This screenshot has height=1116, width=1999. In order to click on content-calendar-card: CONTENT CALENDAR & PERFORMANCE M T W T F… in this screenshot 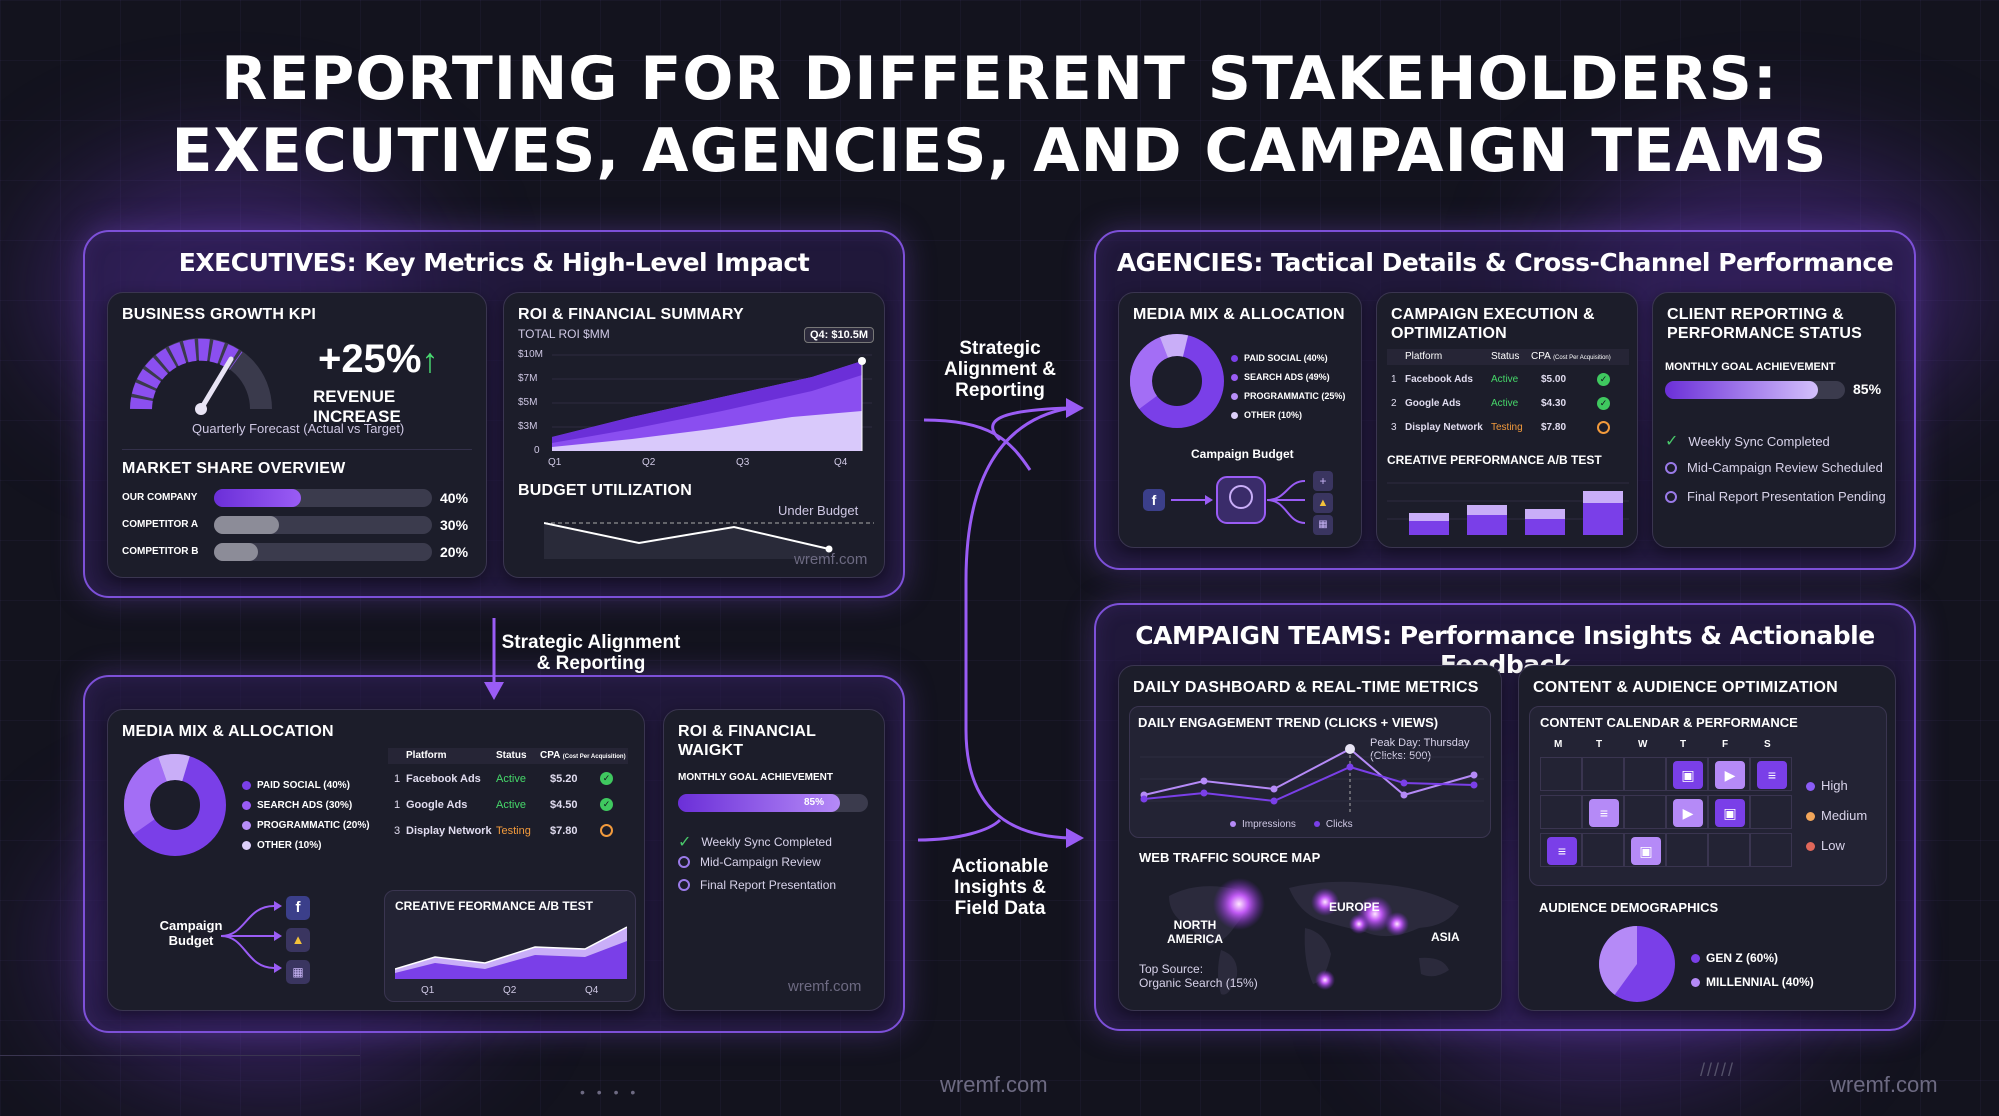, I will do `click(1708, 796)`.